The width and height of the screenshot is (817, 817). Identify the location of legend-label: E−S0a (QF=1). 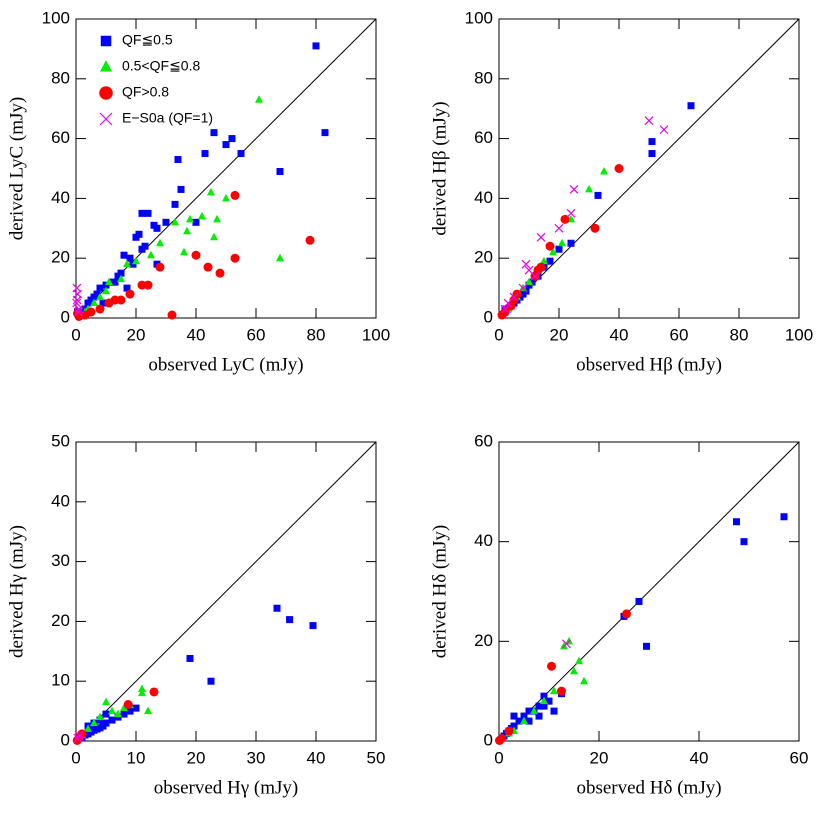
(167, 118).